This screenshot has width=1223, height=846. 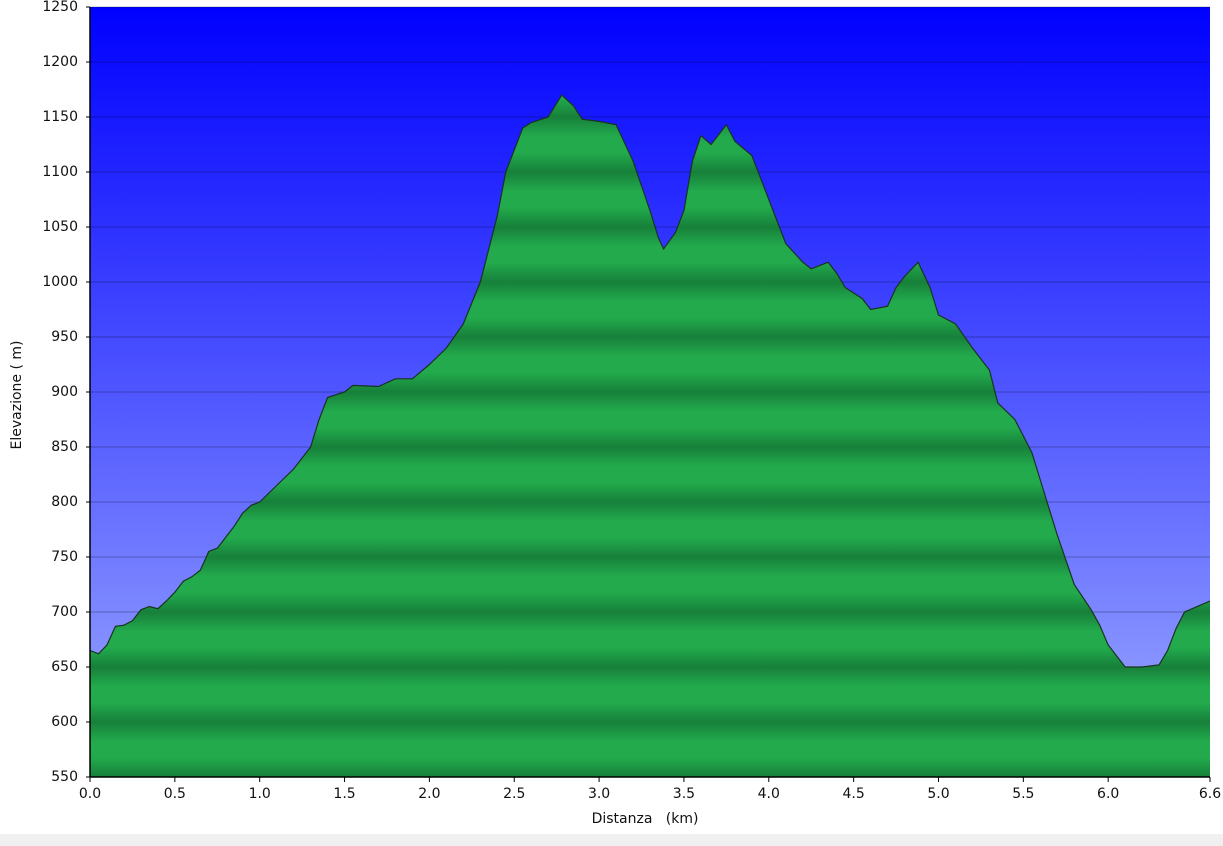 What do you see at coordinates (64, 722) in the screenshot?
I see `y-tick-label: 600` at bounding box center [64, 722].